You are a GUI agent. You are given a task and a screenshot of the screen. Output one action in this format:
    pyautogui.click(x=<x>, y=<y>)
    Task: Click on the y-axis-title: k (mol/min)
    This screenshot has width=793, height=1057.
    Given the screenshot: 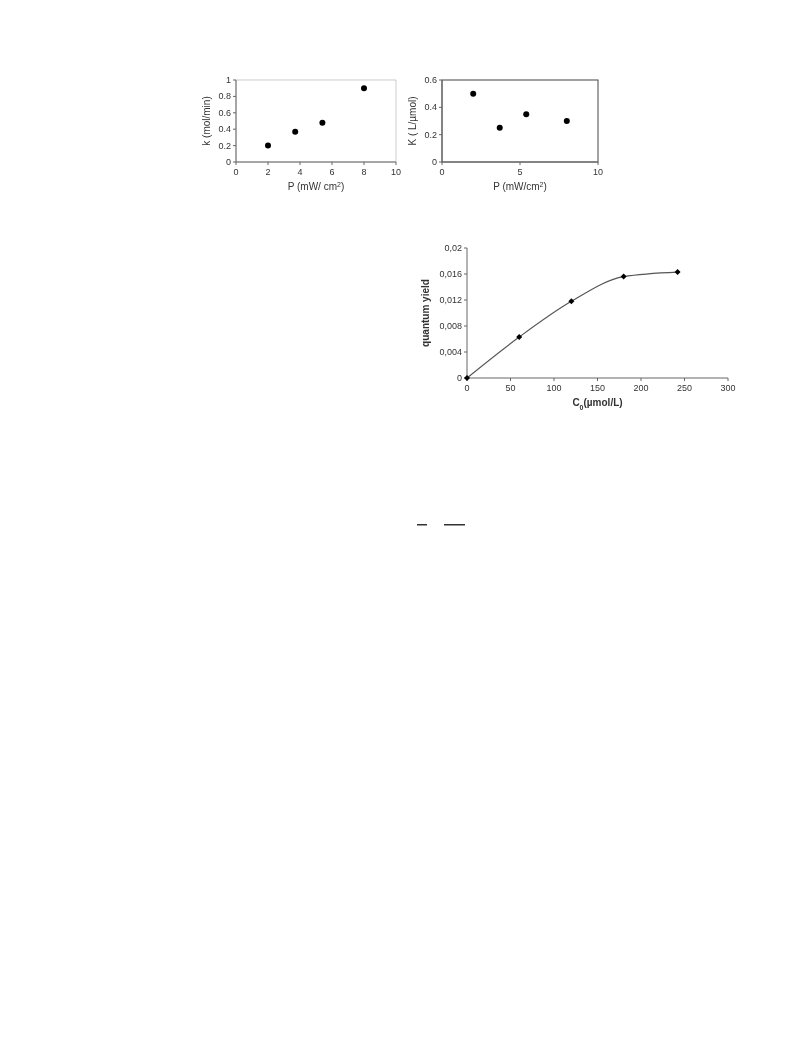 What is the action you would take?
    pyautogui.click(x=206, y=121)
    